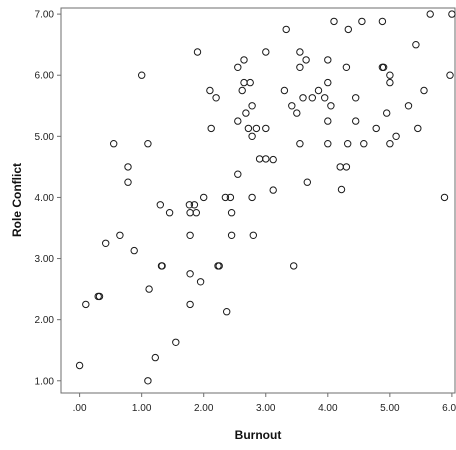  Describe the element at coordinates (45, 259) in the screenshot. I see `y-tick-label: 3.00` at that location.